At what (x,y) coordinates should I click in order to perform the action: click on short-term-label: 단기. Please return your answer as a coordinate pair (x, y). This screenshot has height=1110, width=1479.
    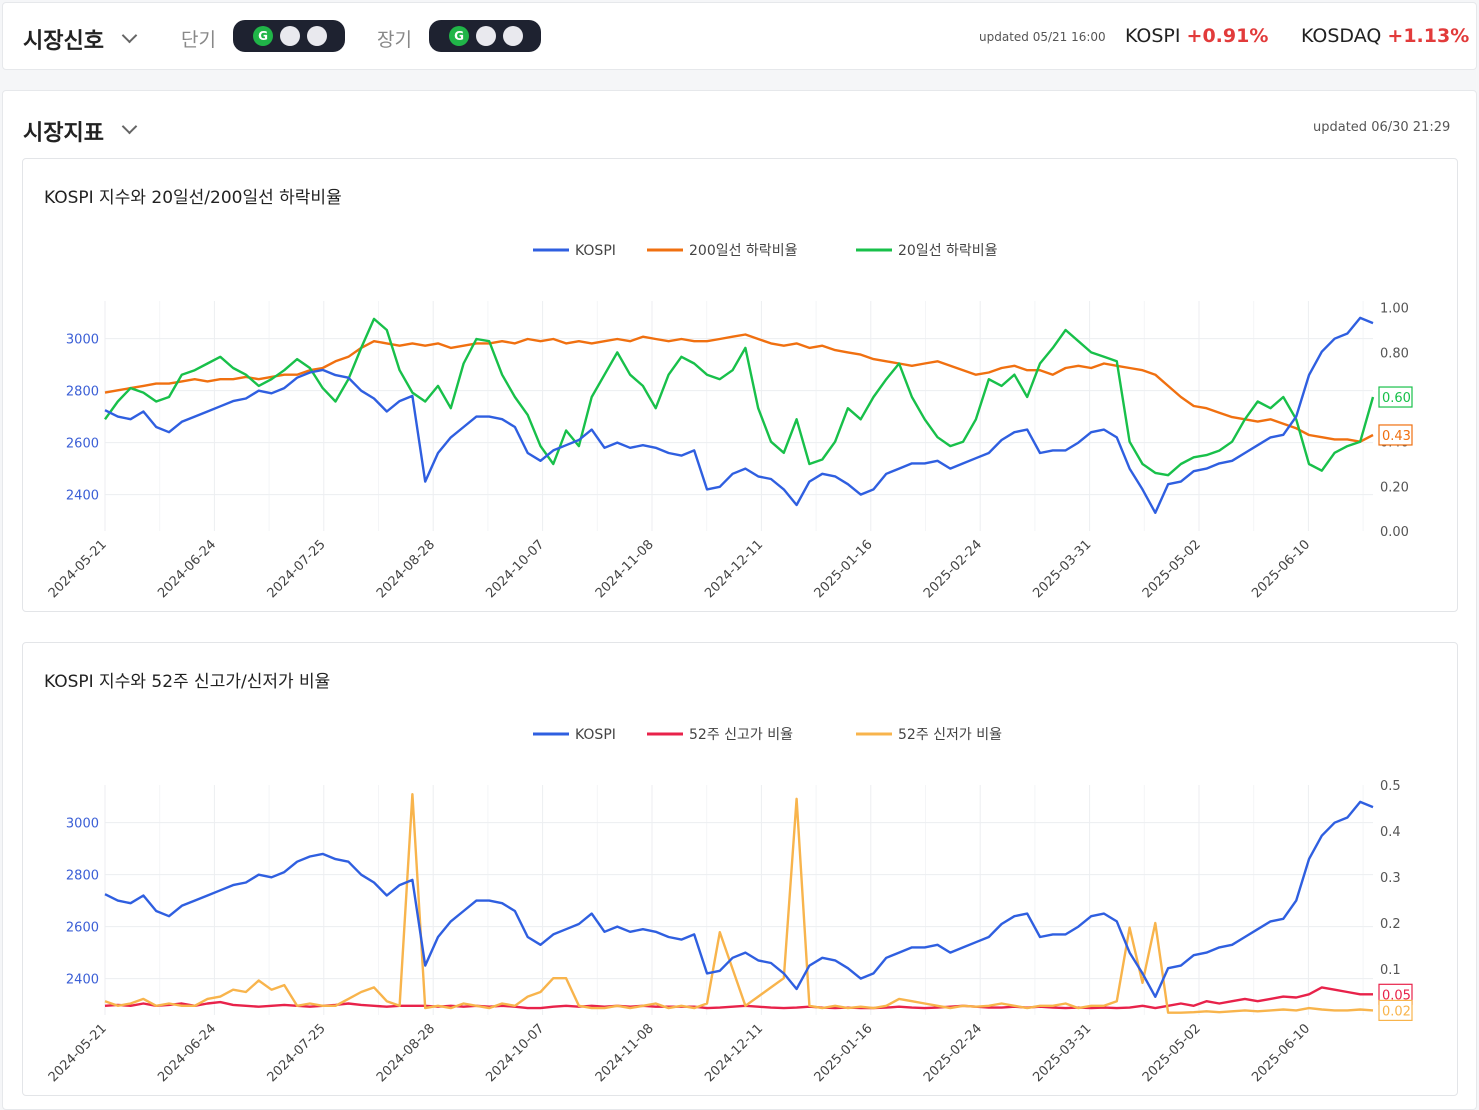
    Looking at the image, I should click on (198, 40).